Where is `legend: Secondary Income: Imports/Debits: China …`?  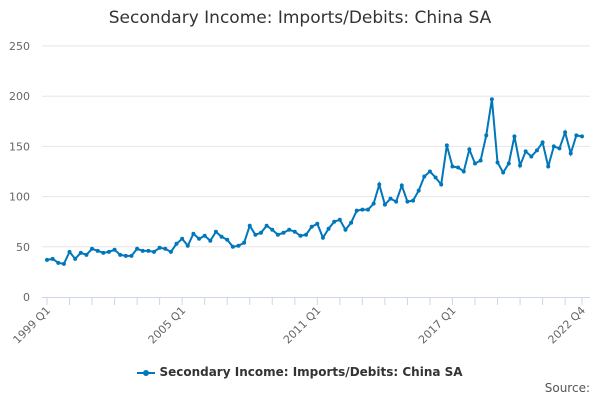 legend: Secondary Income: Imports/Debits: China … is located at coordinates (300, 372).